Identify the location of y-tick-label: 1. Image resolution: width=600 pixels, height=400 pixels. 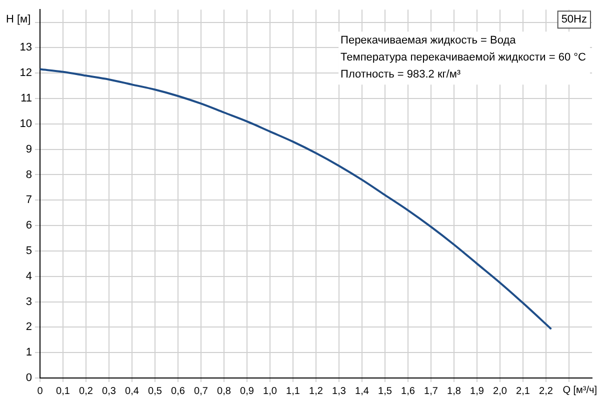
(29, 352).